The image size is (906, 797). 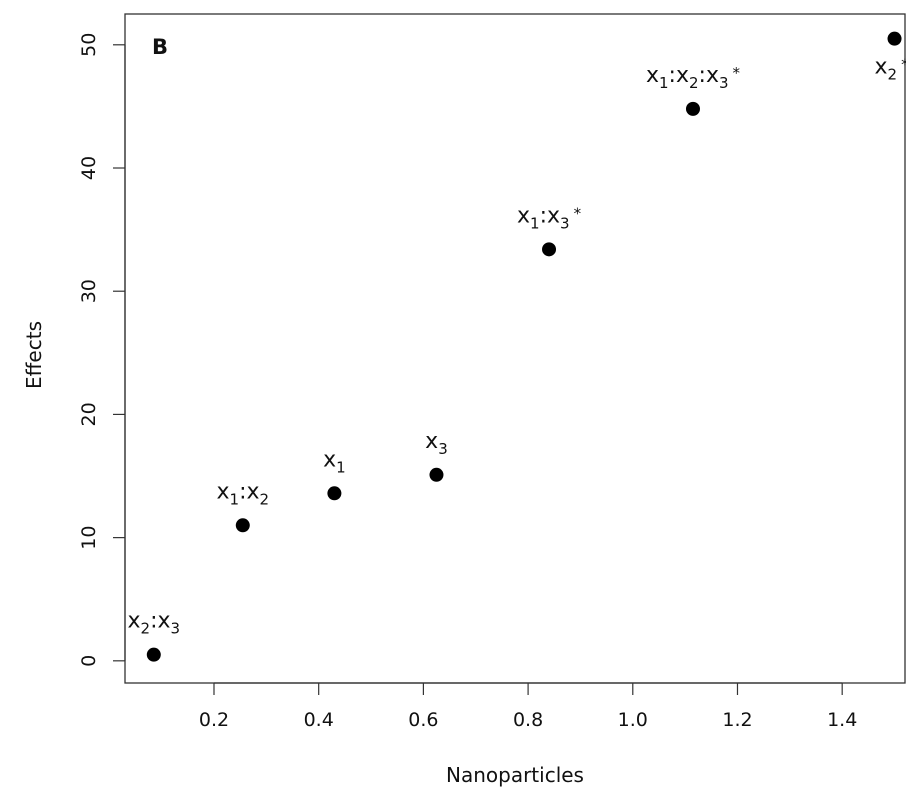 What do you see at coordinates (334, 461) in the screenshot?
I see `point-label: x1` at bounding box center [334, 461].